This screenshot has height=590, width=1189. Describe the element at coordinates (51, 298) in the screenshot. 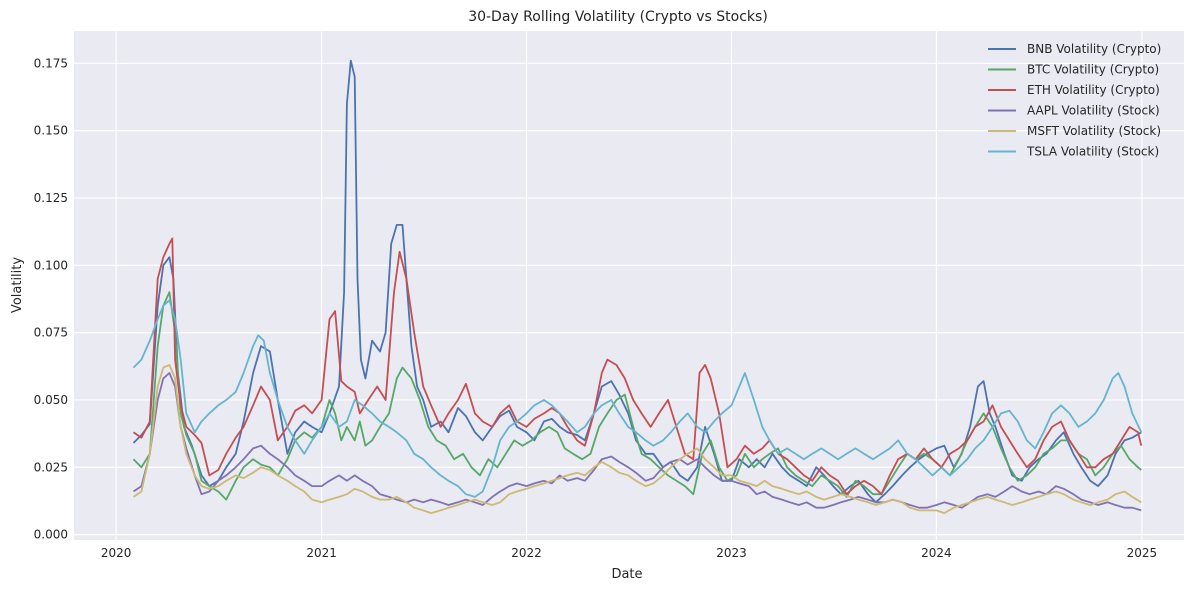

I see `y-tick-labels: 0.000 0.025 0.050 0.075 0.100 0.125 0.150 0.175` at that location.